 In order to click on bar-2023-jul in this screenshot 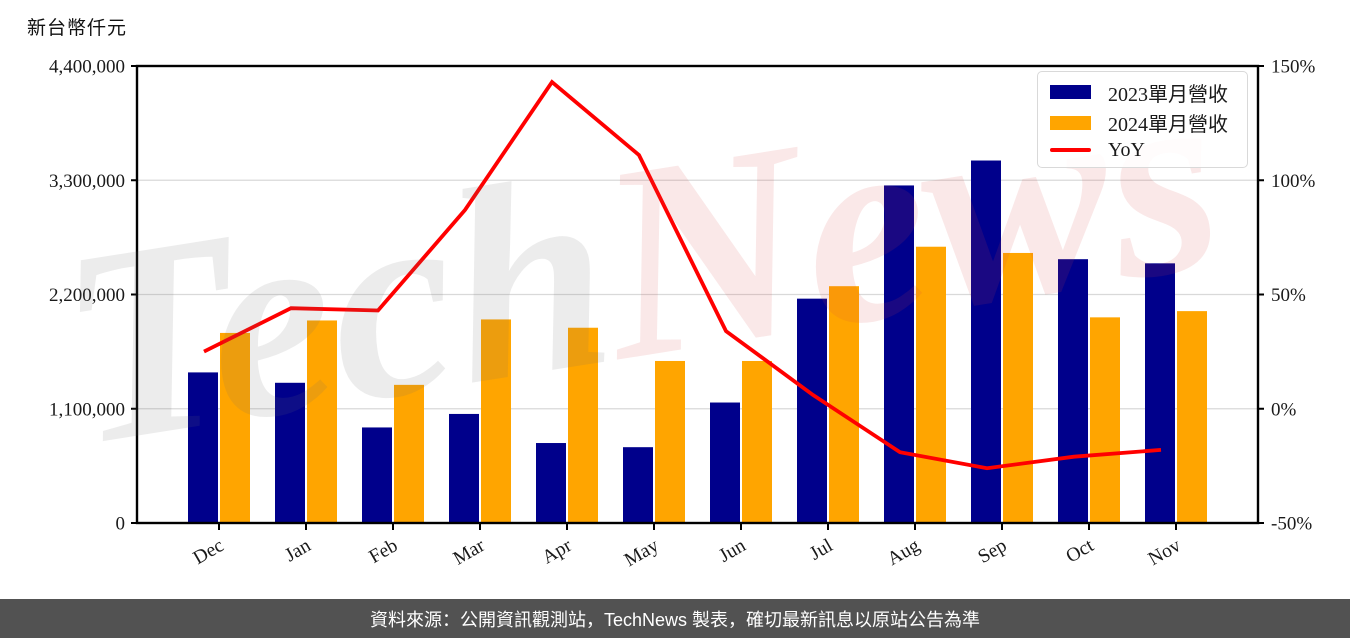, I will do `click(812, 410)`.